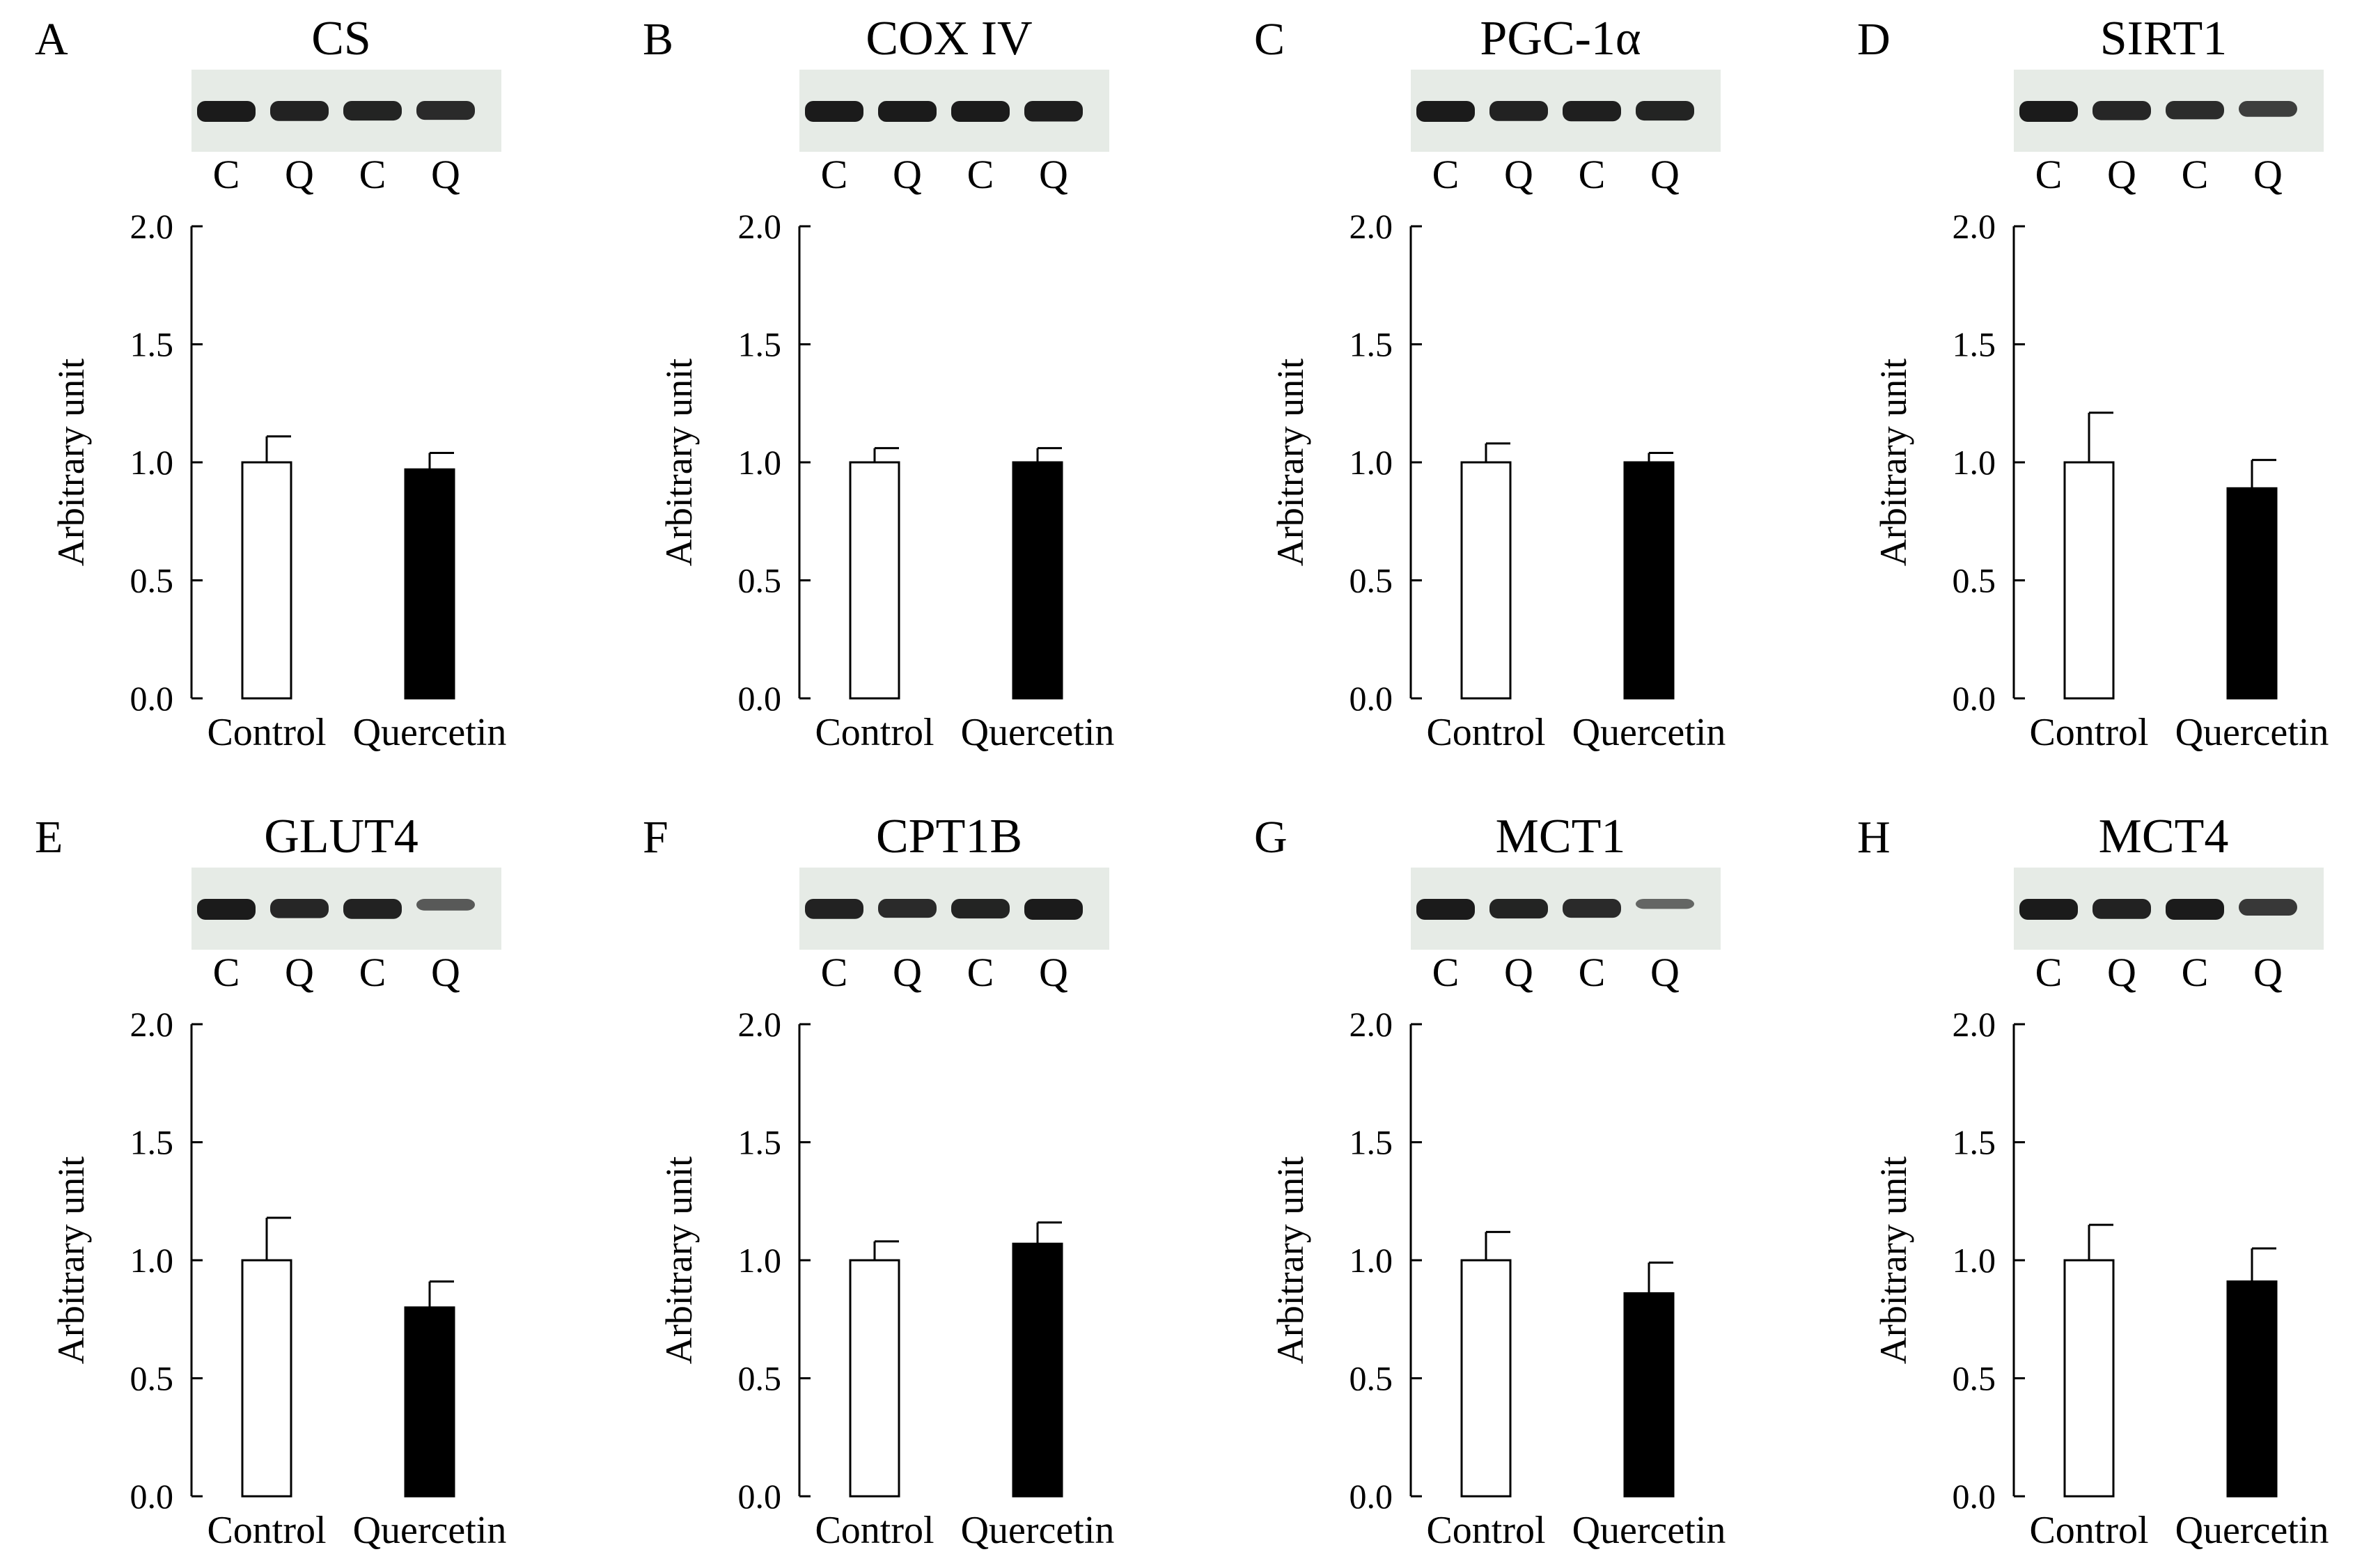 Image resolution: width=2378 pixels, height=1568 pixels. I want to click on panel-title: SIRT1, so click(2164, 38).